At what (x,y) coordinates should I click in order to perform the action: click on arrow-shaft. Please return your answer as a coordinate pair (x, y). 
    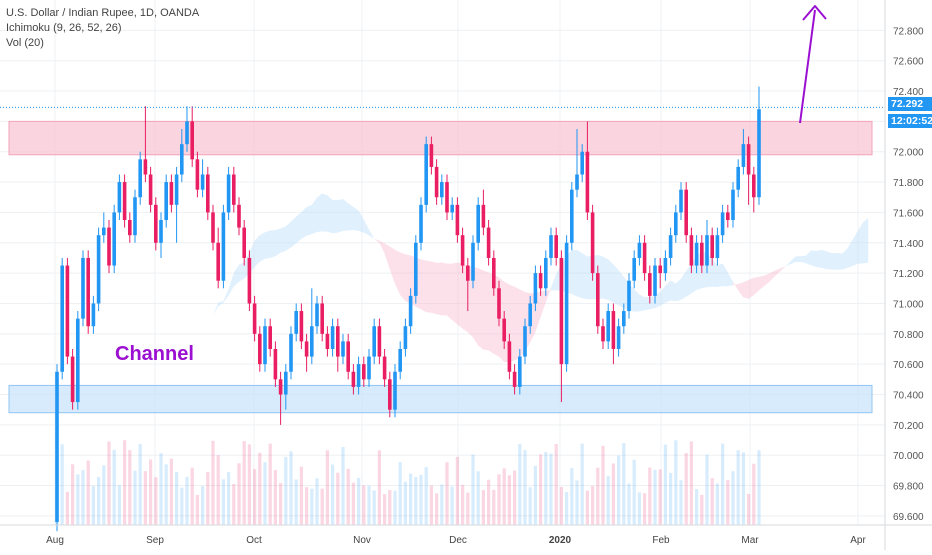
    Looking at the image, I should click on (807, 66).